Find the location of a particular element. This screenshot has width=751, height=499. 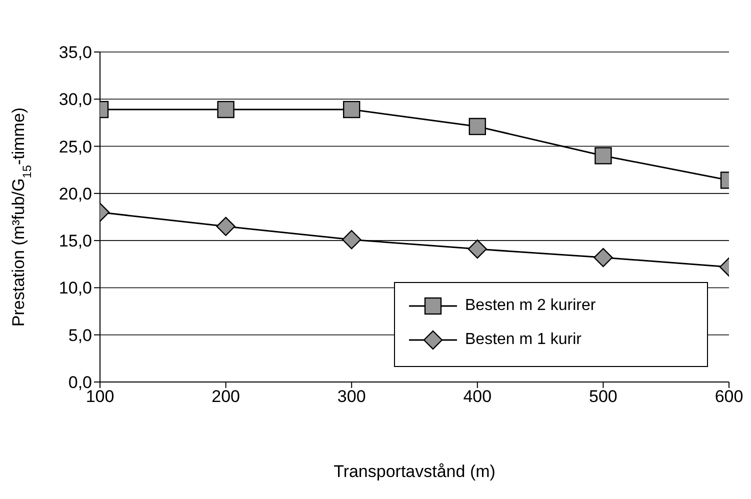

y-tick-label: 20,0 is located at coordinates (75, 194).